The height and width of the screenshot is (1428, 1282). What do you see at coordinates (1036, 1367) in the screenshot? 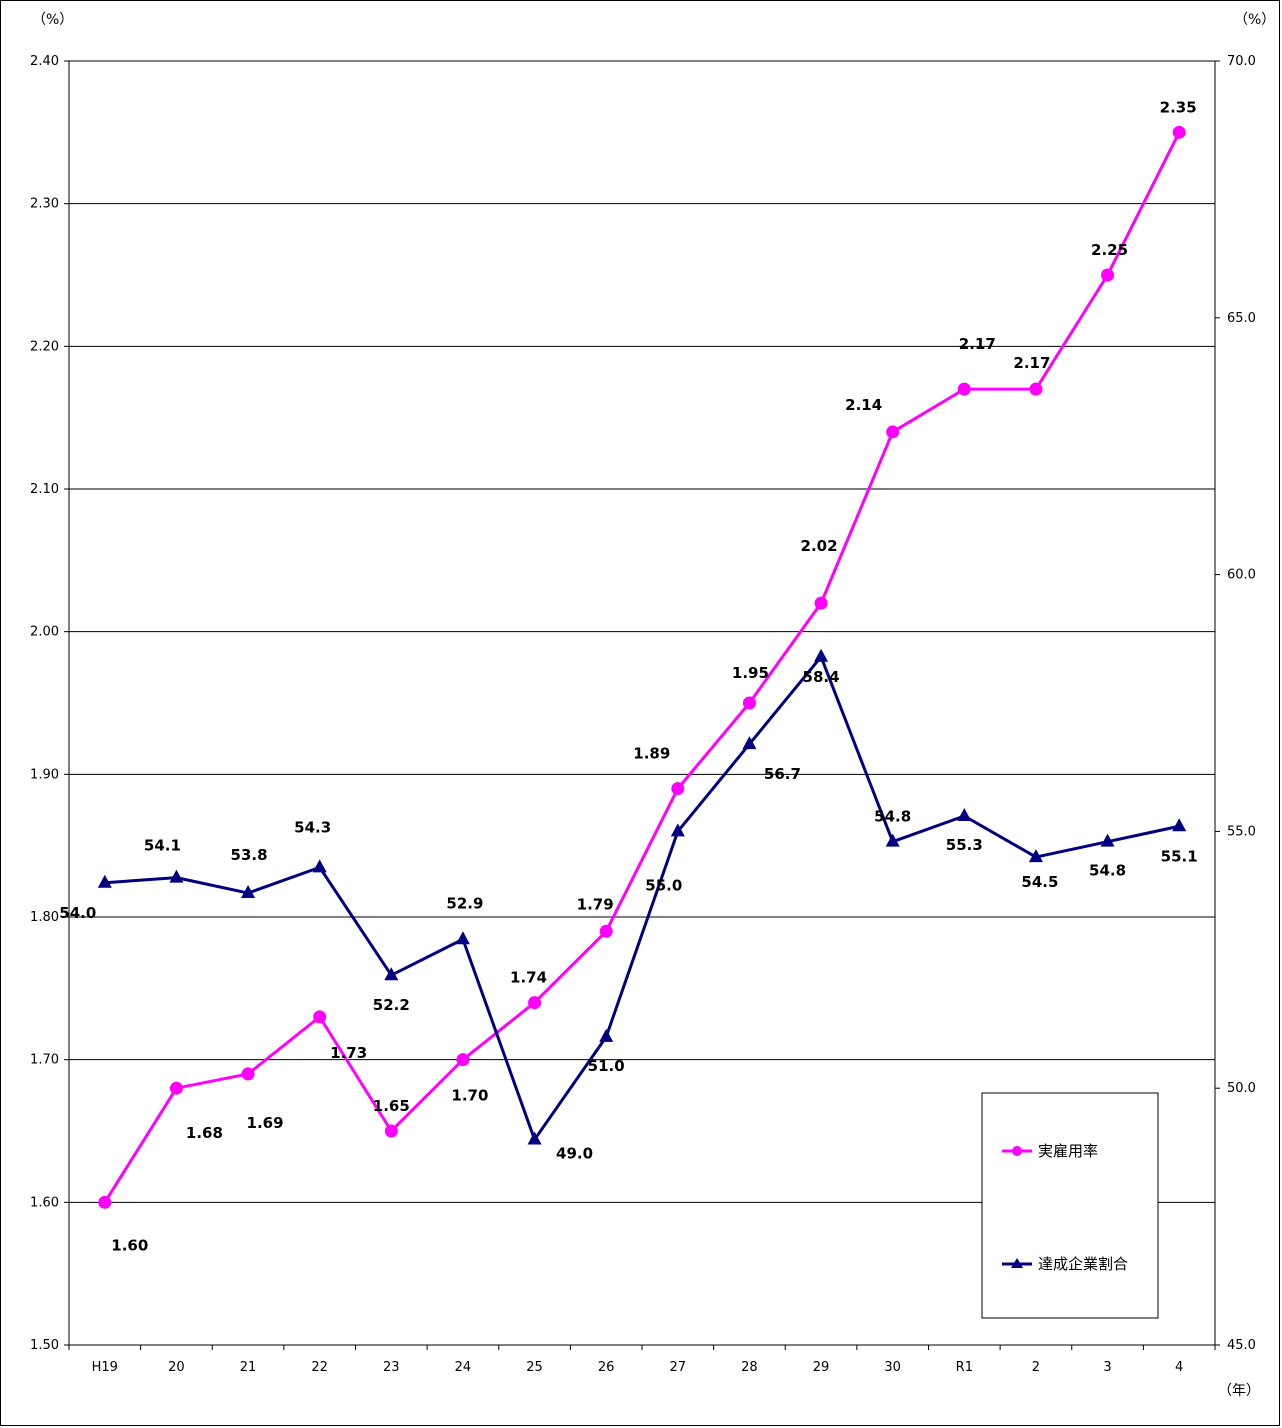
I see `x-tick-label: 2` at bounding box center [1036, 1367].